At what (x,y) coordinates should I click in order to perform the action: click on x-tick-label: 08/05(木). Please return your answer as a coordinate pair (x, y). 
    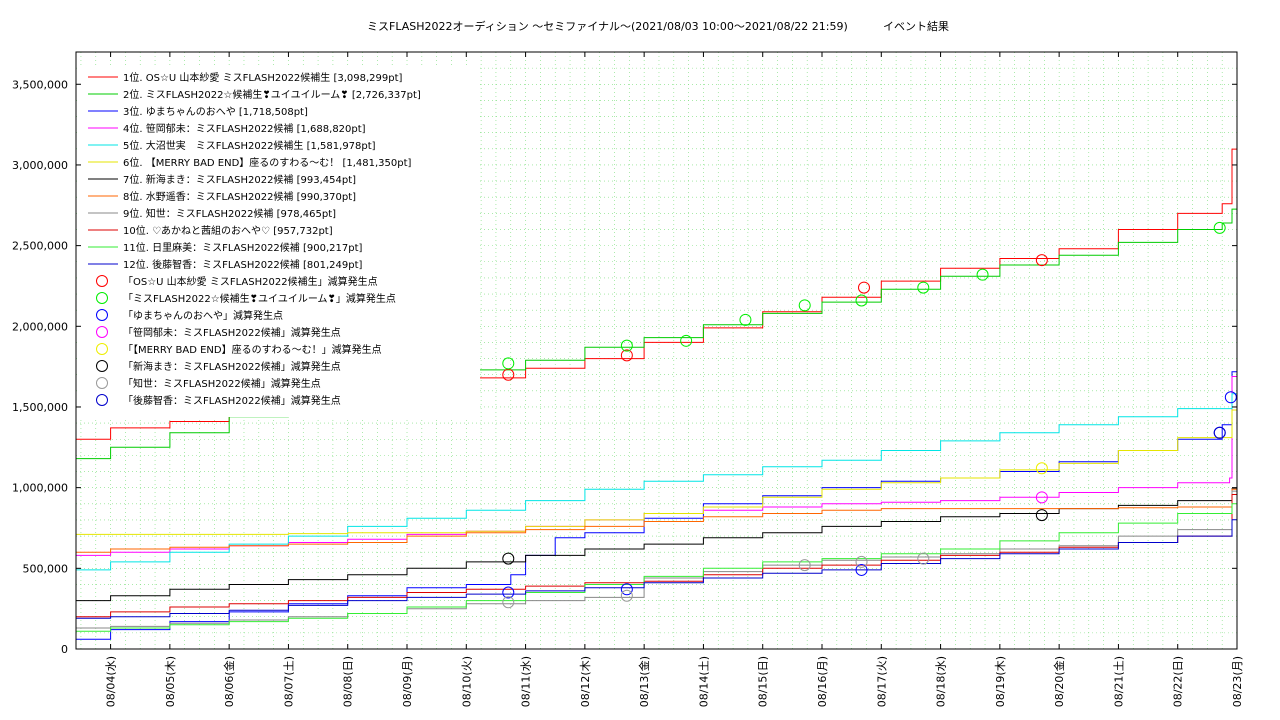
    Looking at the image, I should click on (170, 681).